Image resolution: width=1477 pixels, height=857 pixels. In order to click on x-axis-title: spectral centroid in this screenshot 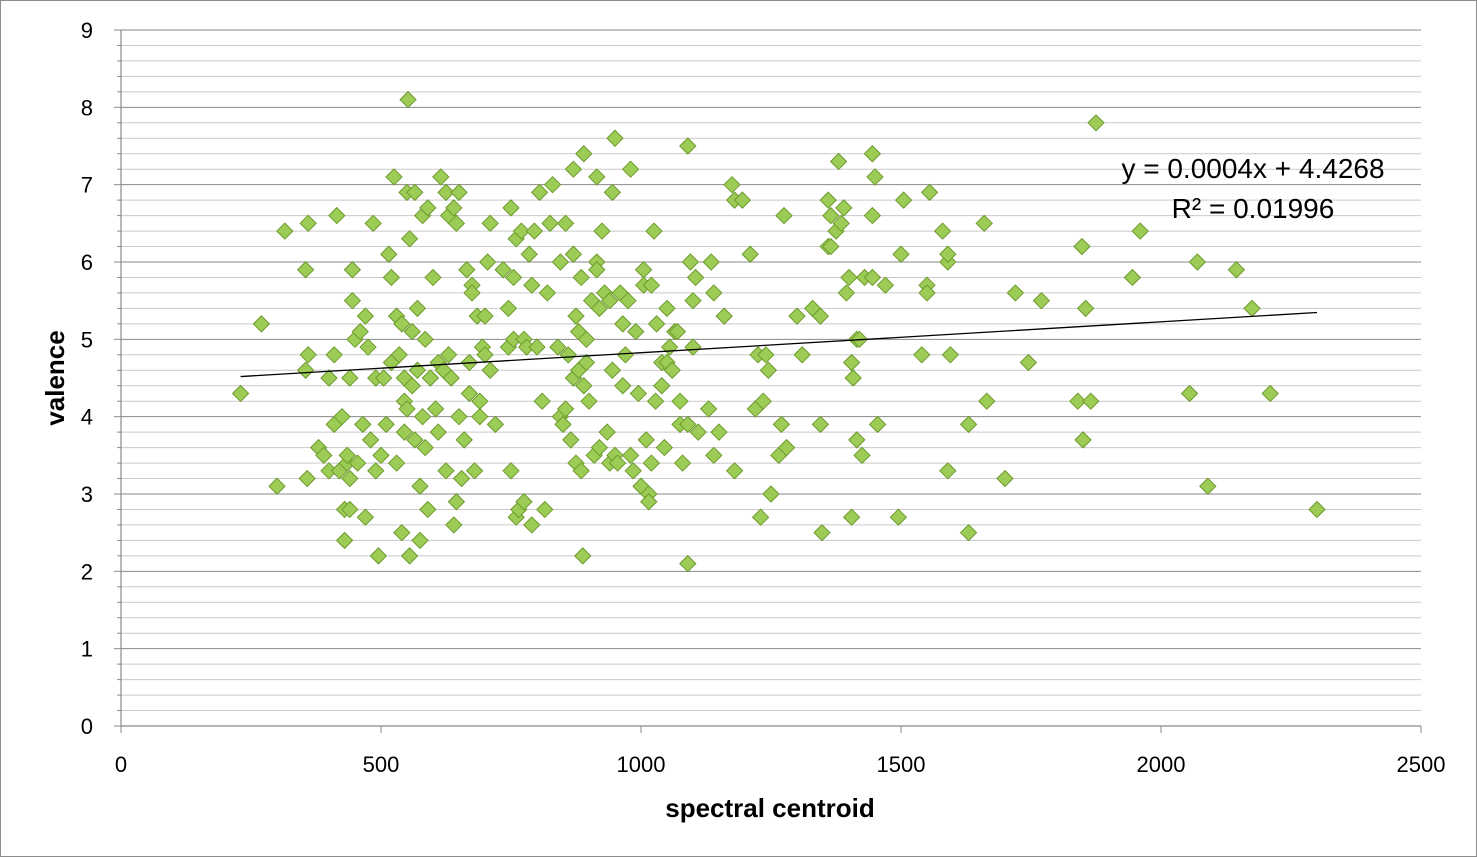, I will do `click(770, 808)`.